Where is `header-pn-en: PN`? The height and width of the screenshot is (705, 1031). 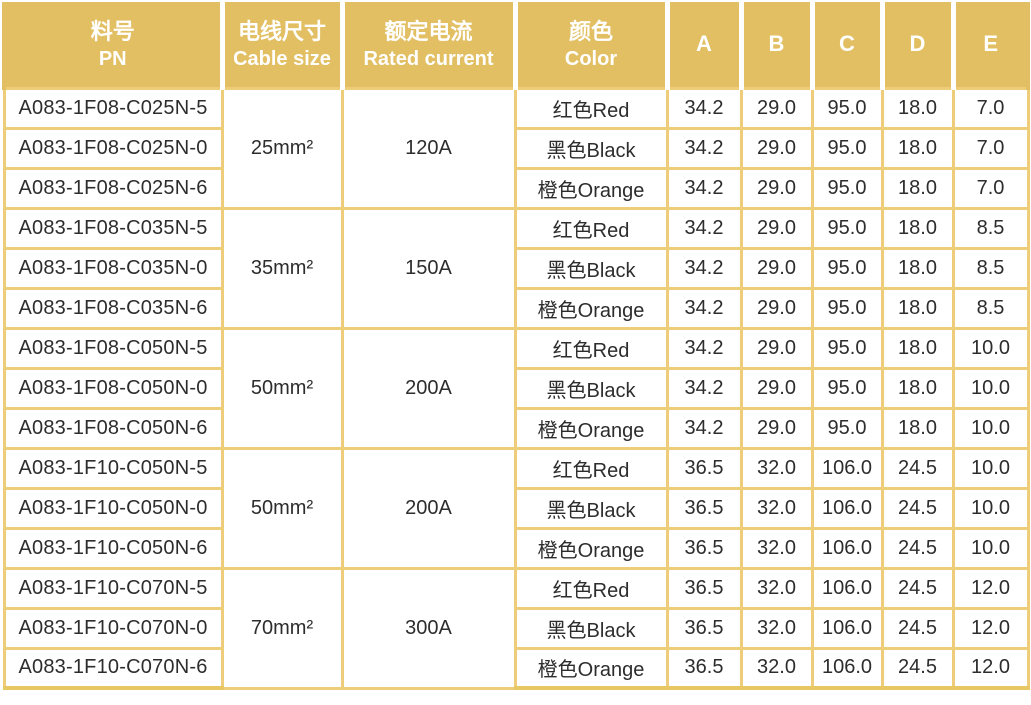 header-pn-en: PN is located at coordinates (112, 58).